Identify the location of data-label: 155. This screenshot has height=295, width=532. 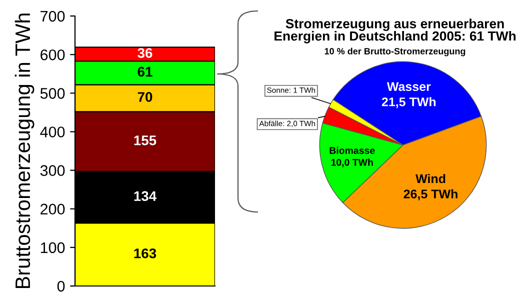
(145, 141).